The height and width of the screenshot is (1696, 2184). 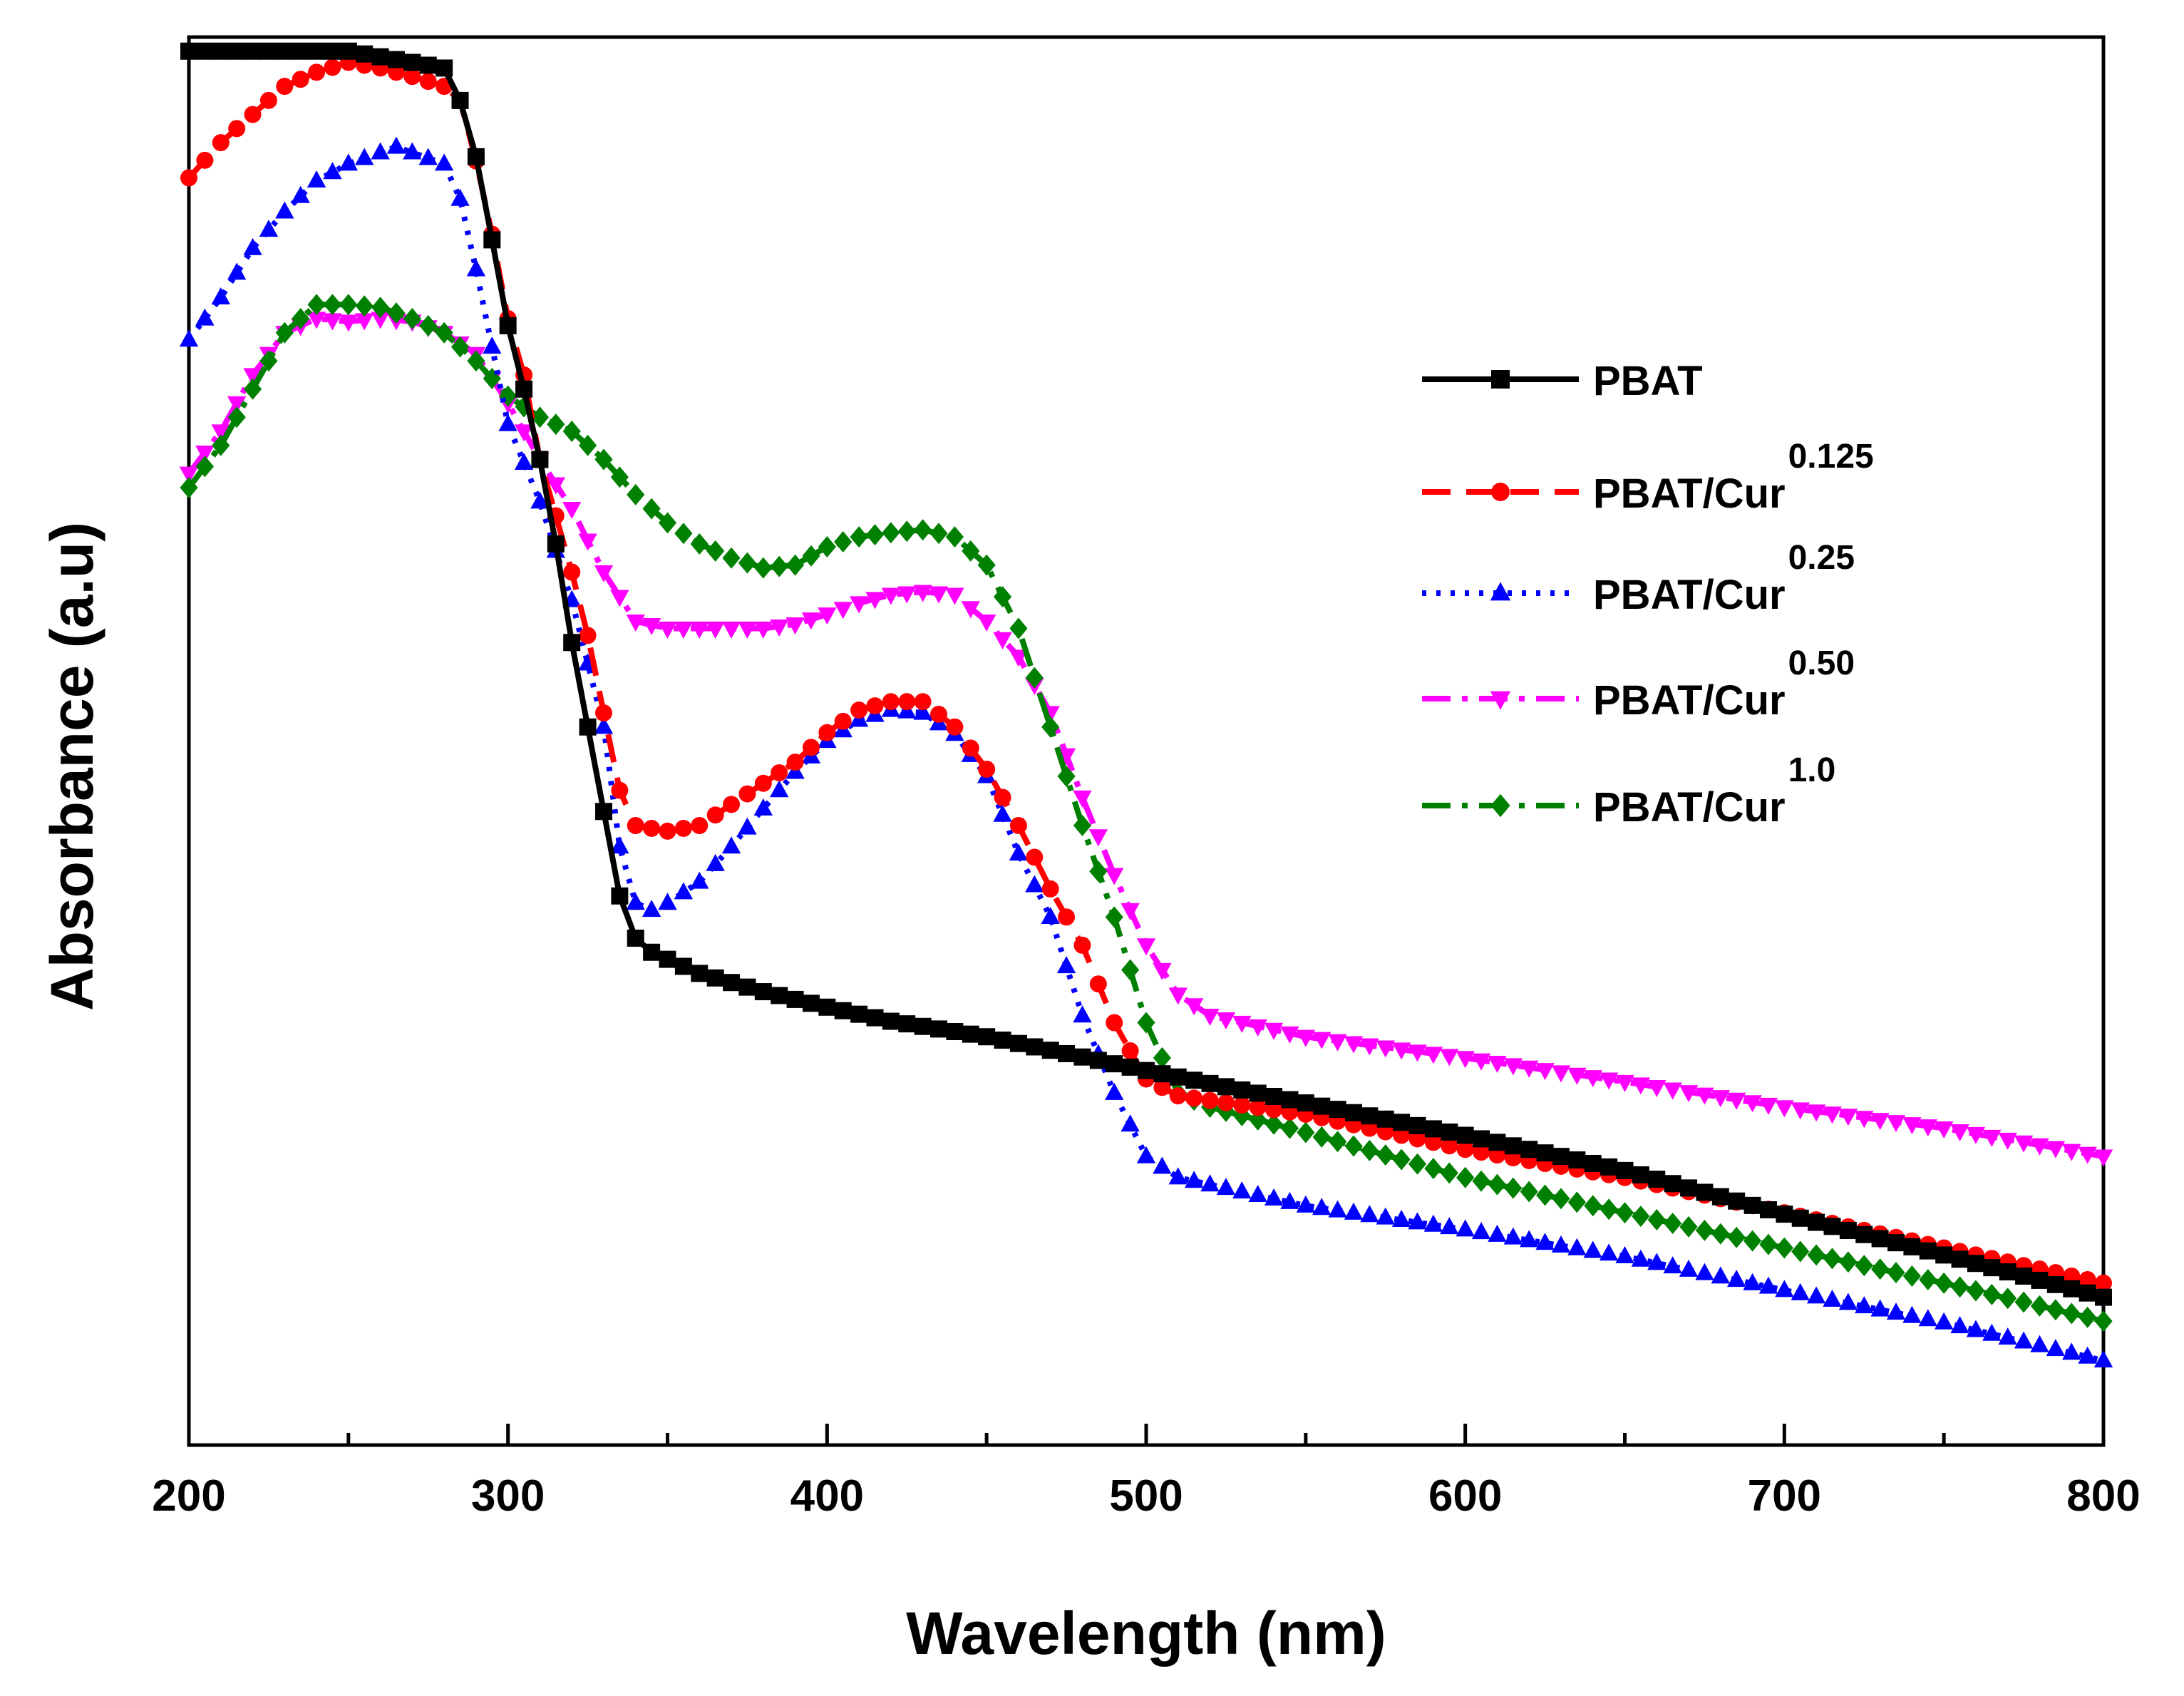 What do you see at coordinates (2103, 1496) in the screenshot?
I see `x-tick-label: 800` at bounding box center [2103, 1496].